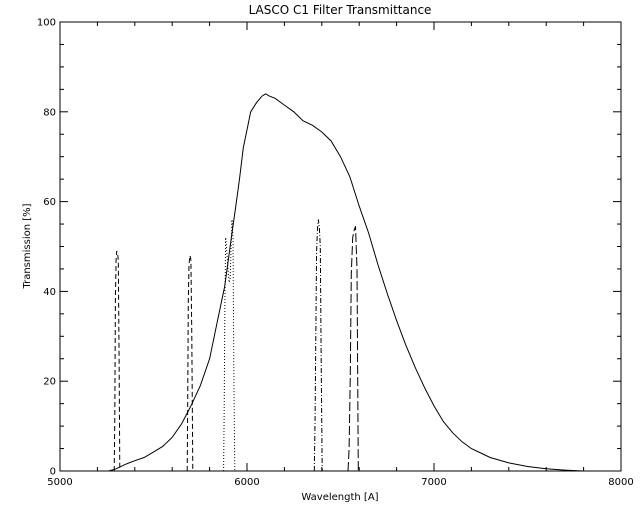 This screenshot has width=640, height=512. What do you see at coordinates (49, 292) in the screenshot?
I see `y-tick-label: 40` at bounding box center [49, 292].